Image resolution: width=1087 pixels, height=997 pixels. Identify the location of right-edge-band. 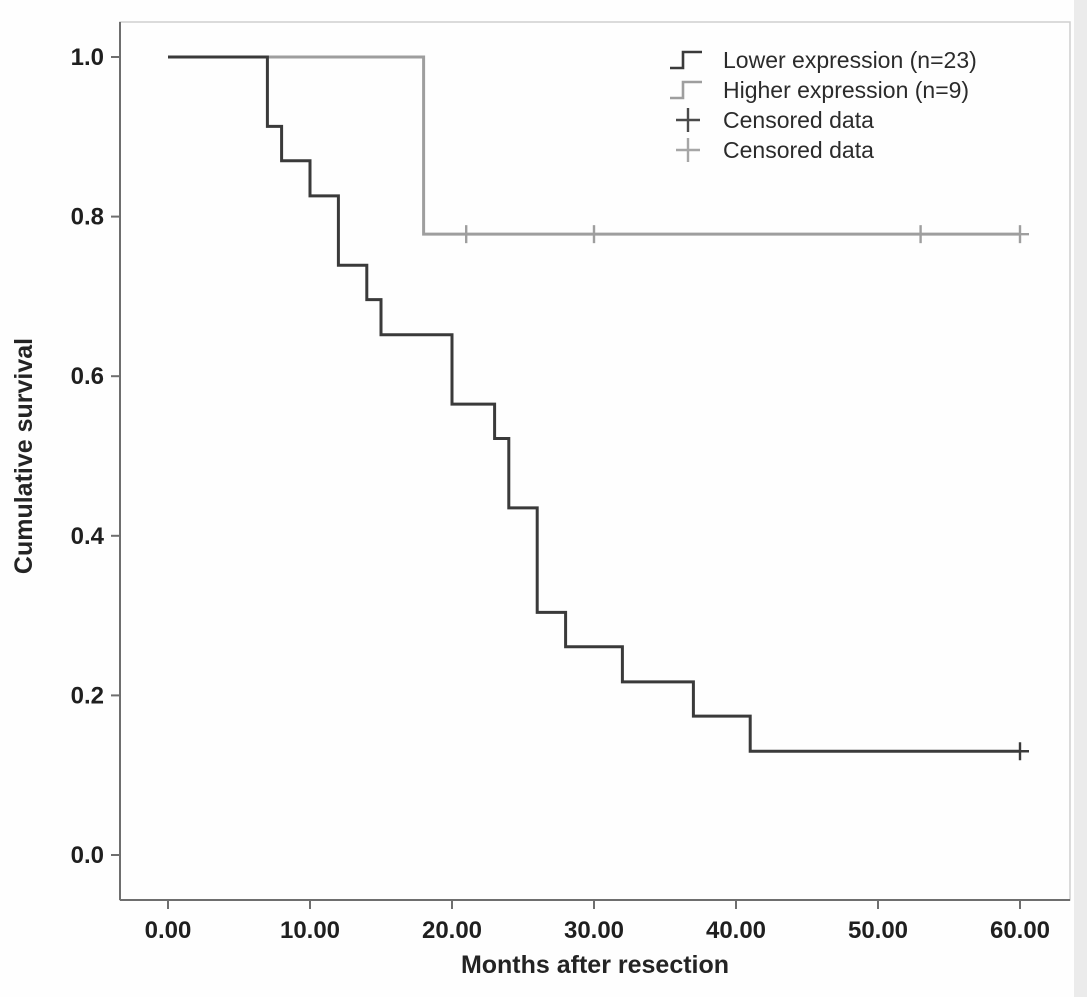
(1080, 498).